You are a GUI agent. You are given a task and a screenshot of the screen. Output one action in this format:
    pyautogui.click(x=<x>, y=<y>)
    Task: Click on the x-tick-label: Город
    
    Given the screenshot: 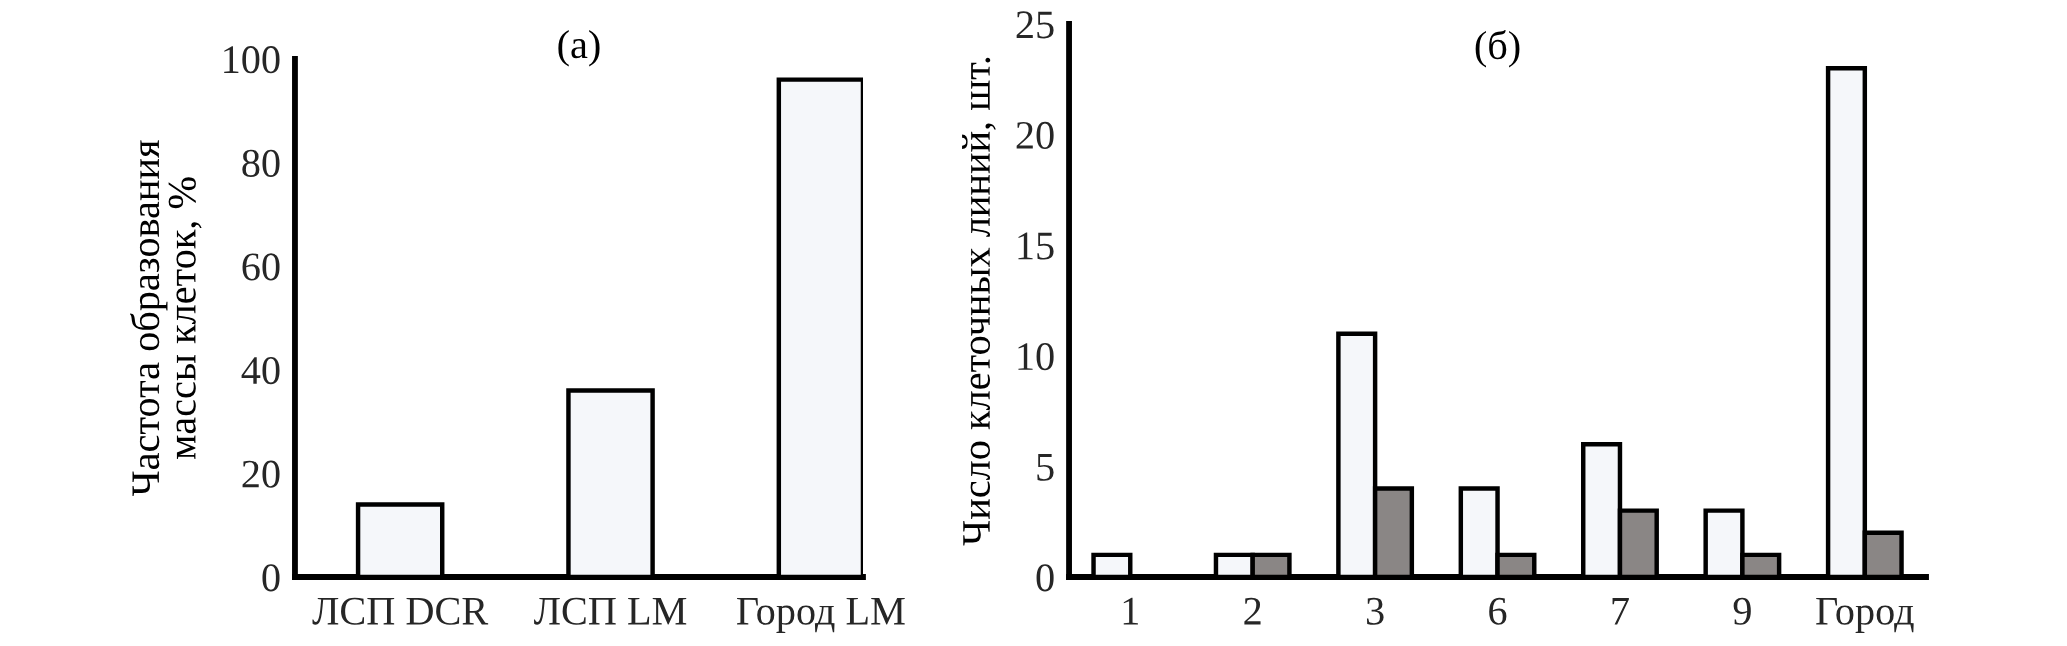 What is the action you would take?
    pyautogui.click(x=1865, y=615)
    